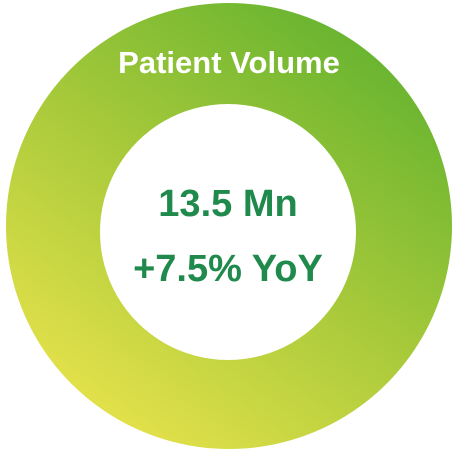 This screenshot has width=454, height=449. What do you see at coordinates (227, 204) in the screenshot?
I see `kpi-value: 13.5 Mn` at bounding box center [227, 204].